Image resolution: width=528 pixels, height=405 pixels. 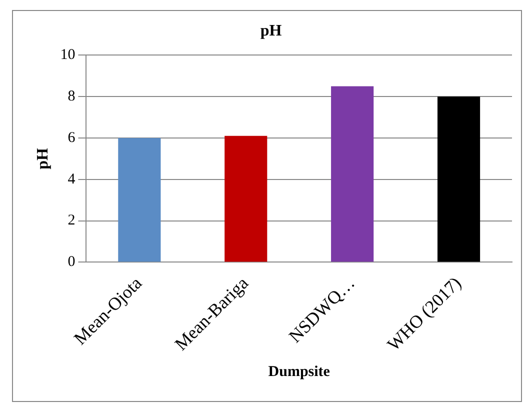 What do you see at coordinates (72, 138) in the screenshot?
I see `y-tick-label: 6` at bounding box center [72, 138].